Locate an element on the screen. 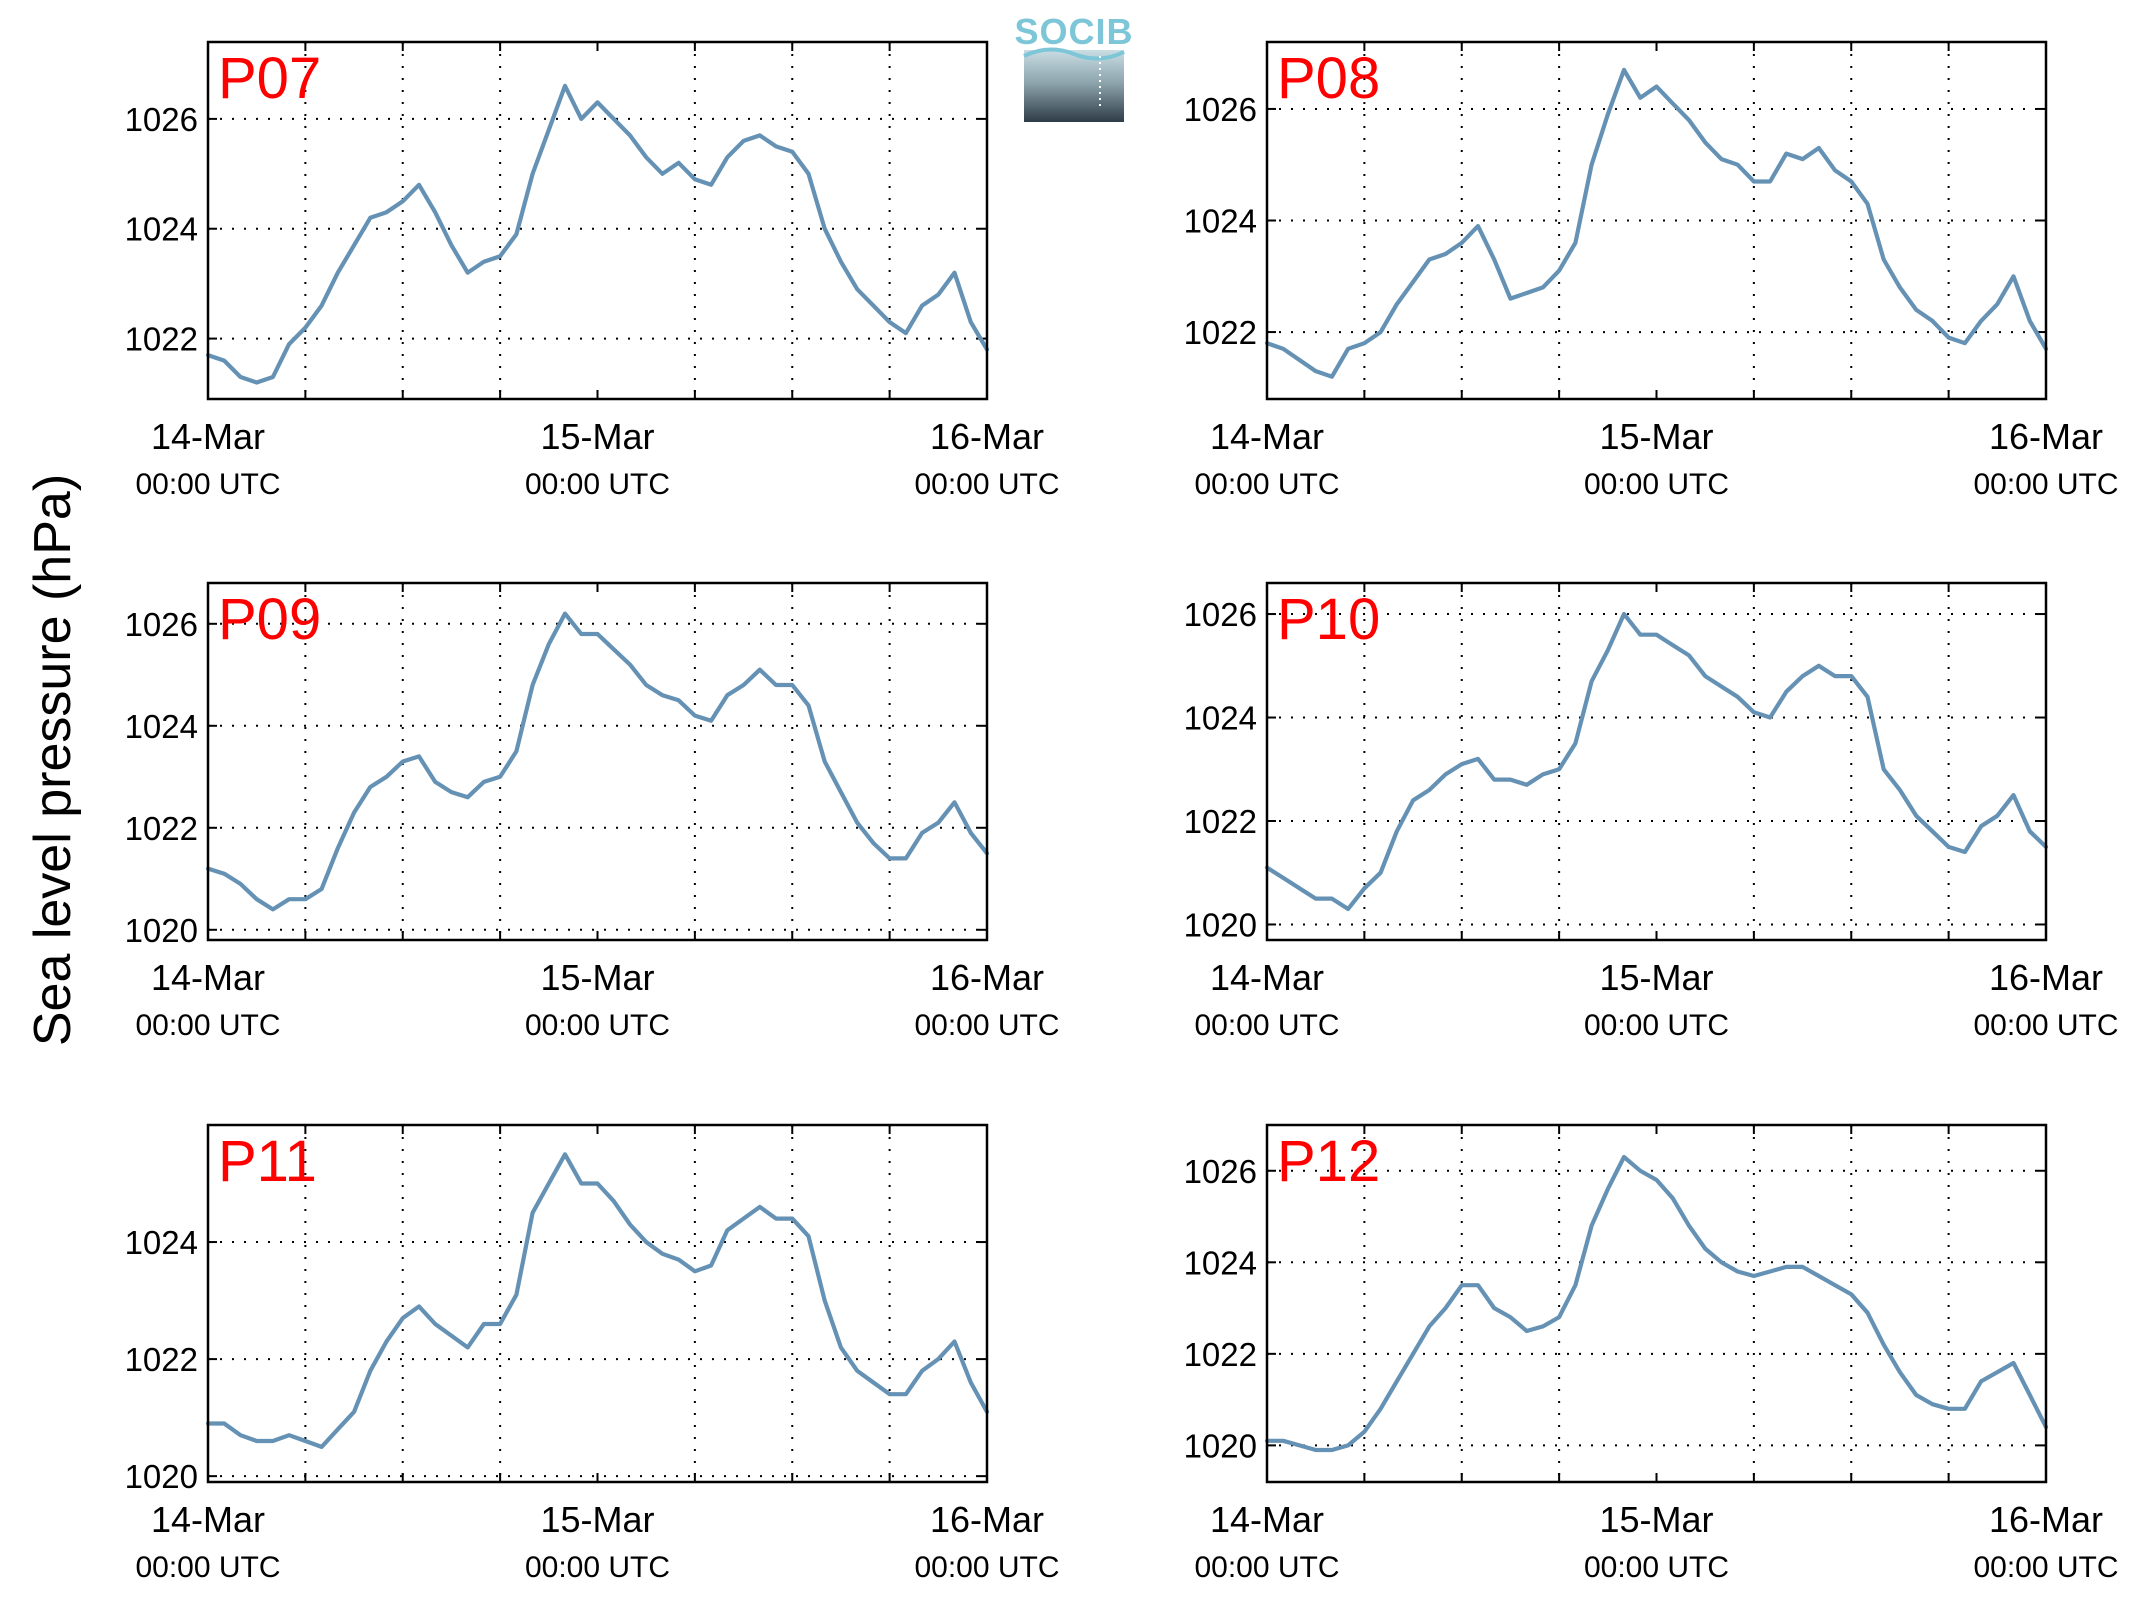 The height and width of the screenshot is (1608, 2133). panel-title: P07 is located at coordinates (269, 78).